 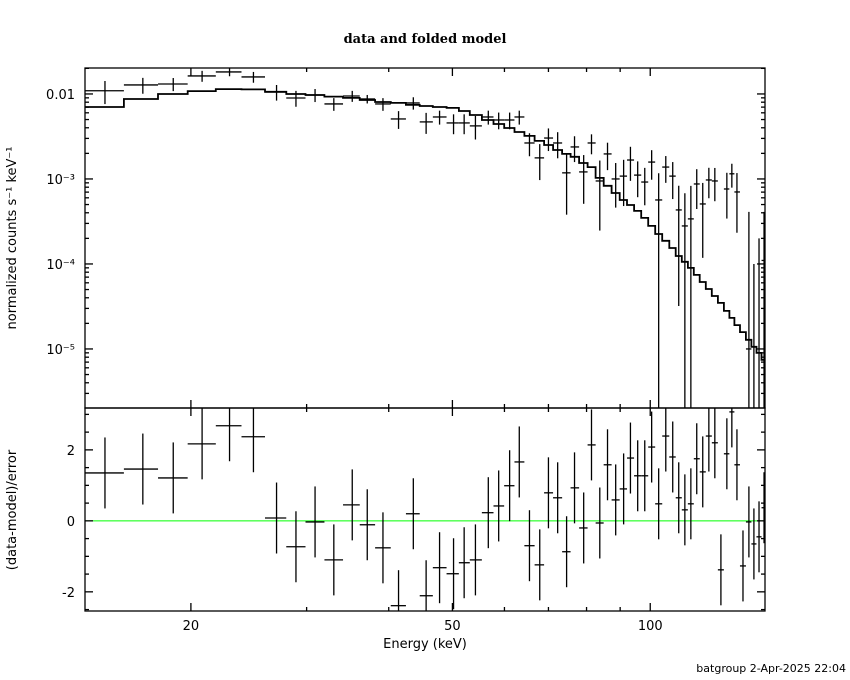 What do you see at coordinates (191, 626) in the screenshot?
I see `x-tick-label: 20` at bounding box center [191, 626].